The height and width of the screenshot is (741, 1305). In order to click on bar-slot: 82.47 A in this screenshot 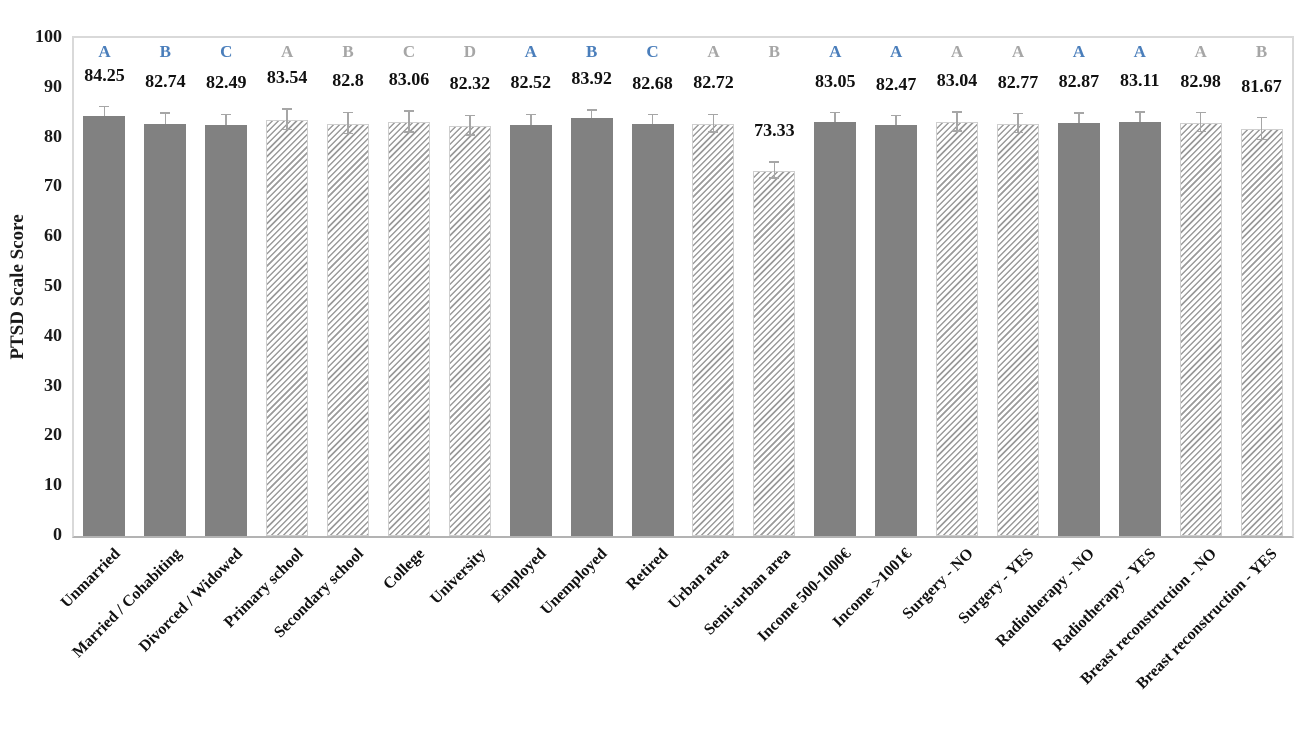, I will do `click(896, 287)`.